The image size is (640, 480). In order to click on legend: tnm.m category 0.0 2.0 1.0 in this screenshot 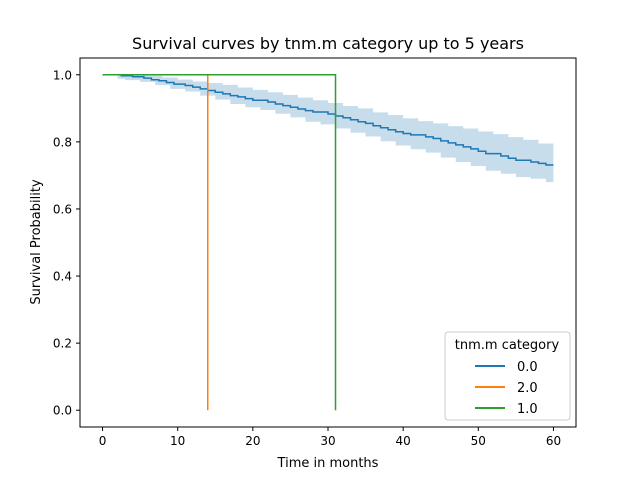, I will do `click(507, 376)`.